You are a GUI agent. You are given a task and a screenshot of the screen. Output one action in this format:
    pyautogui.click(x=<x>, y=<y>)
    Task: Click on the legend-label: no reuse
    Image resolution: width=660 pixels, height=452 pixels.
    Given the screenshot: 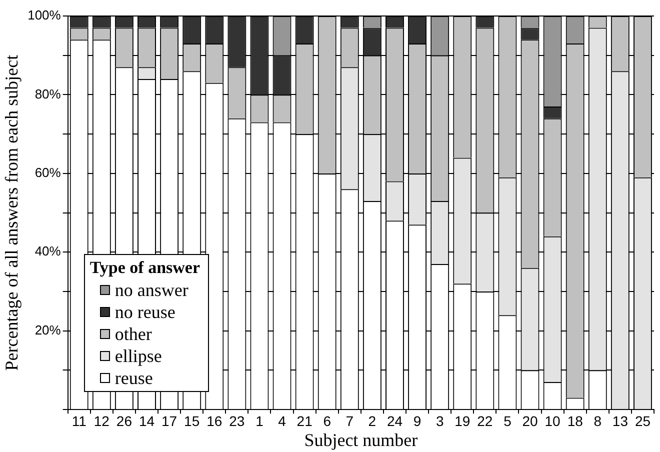 What is the action you would take?
    pyautogui.click(x=145, y=311)
    